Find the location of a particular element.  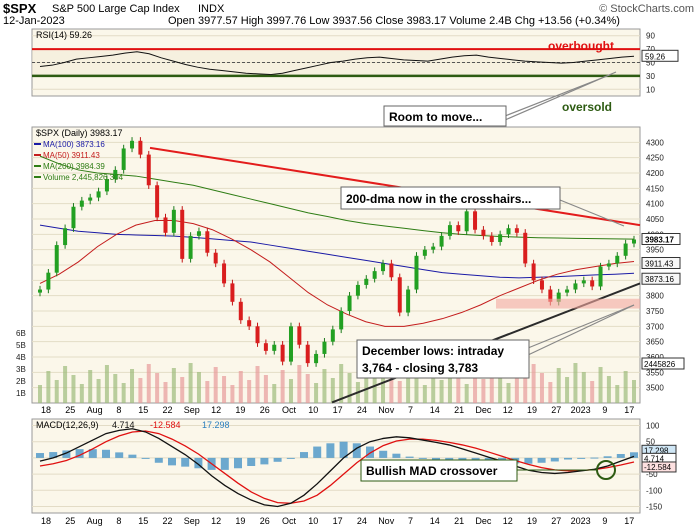

macd-x-label: 7 is located at coordinates (410, 521).